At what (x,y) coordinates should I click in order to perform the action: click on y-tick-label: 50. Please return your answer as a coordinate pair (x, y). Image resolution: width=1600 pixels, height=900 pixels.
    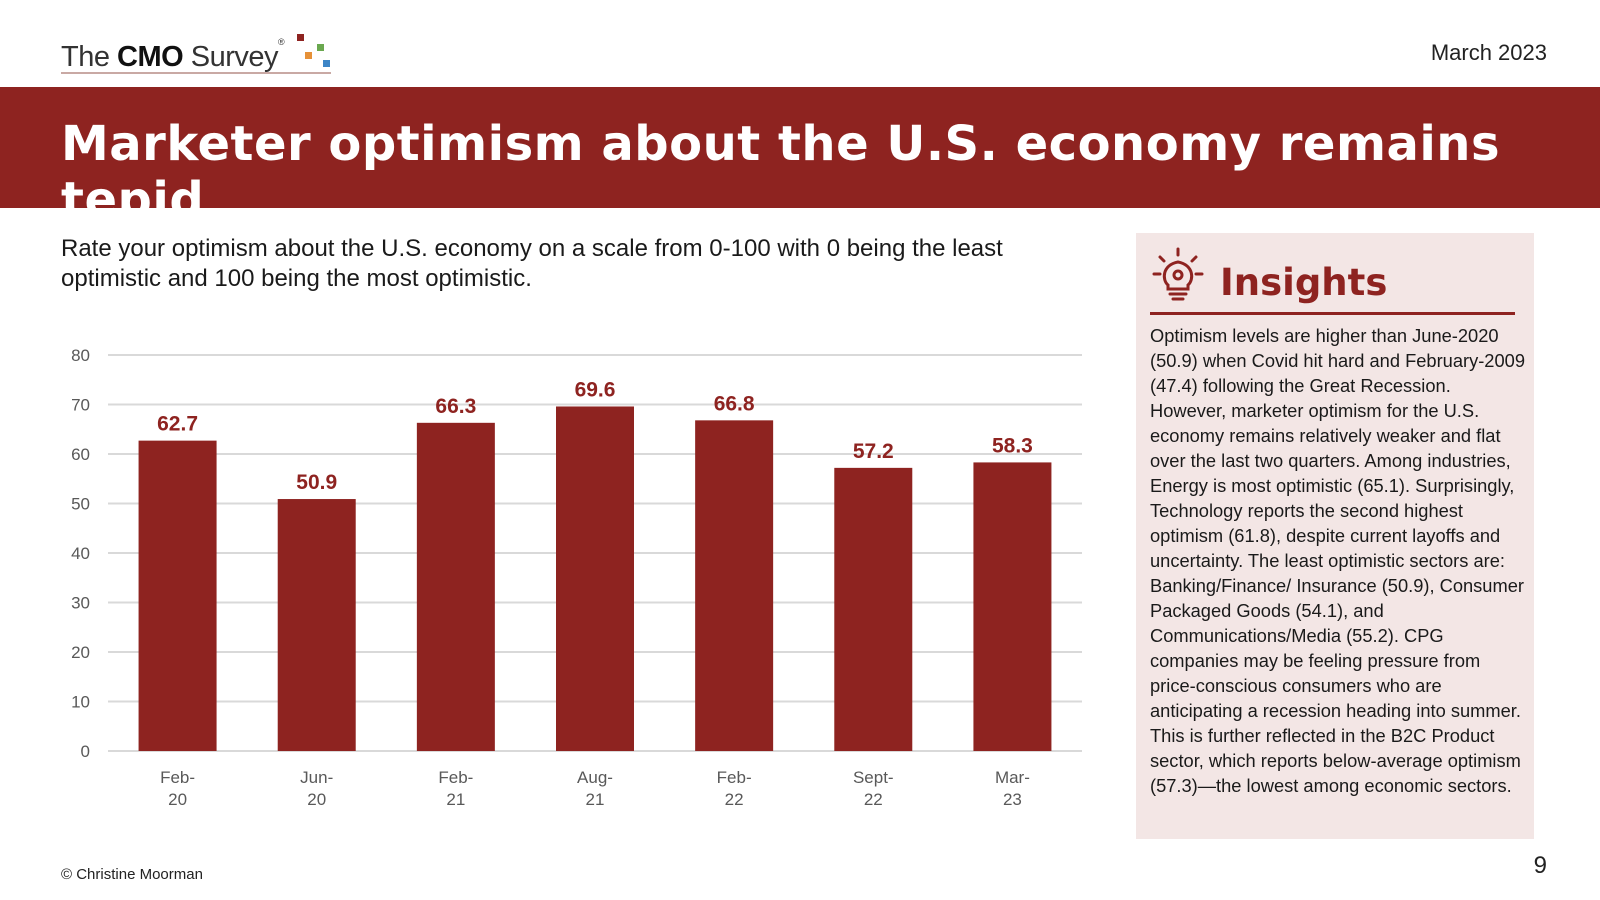
    Looking at the image, I should click on (80, 504).